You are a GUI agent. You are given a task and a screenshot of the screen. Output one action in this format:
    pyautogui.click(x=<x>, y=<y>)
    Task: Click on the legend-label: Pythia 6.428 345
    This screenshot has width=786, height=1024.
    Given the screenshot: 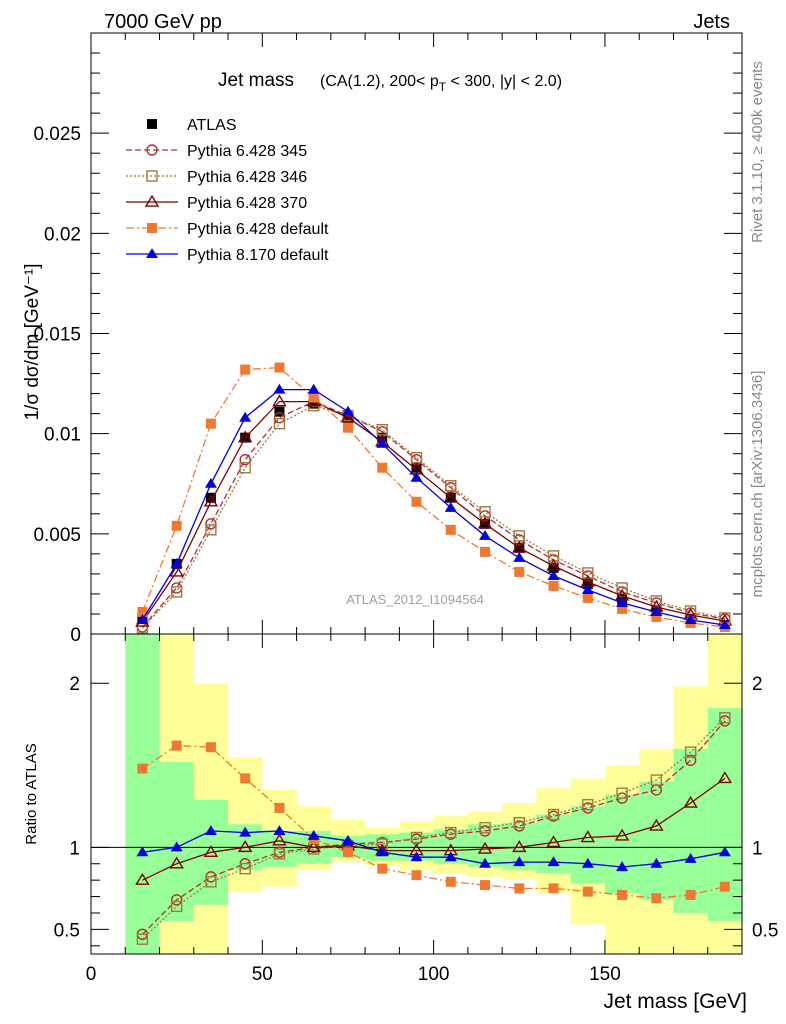 What is the action you would take?
    pyautogui.click(x=247, y=151)
    